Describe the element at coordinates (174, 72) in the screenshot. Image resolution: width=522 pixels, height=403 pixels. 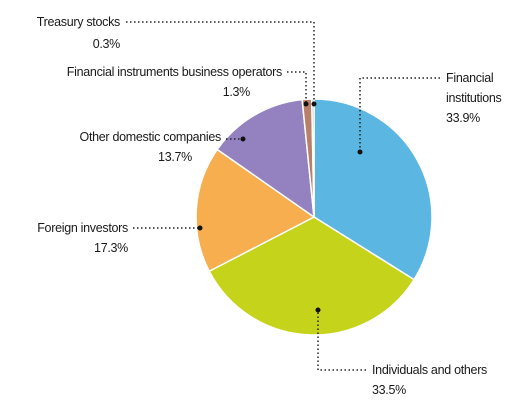
I see `slice-label: Financial instruments business operators` at that location.